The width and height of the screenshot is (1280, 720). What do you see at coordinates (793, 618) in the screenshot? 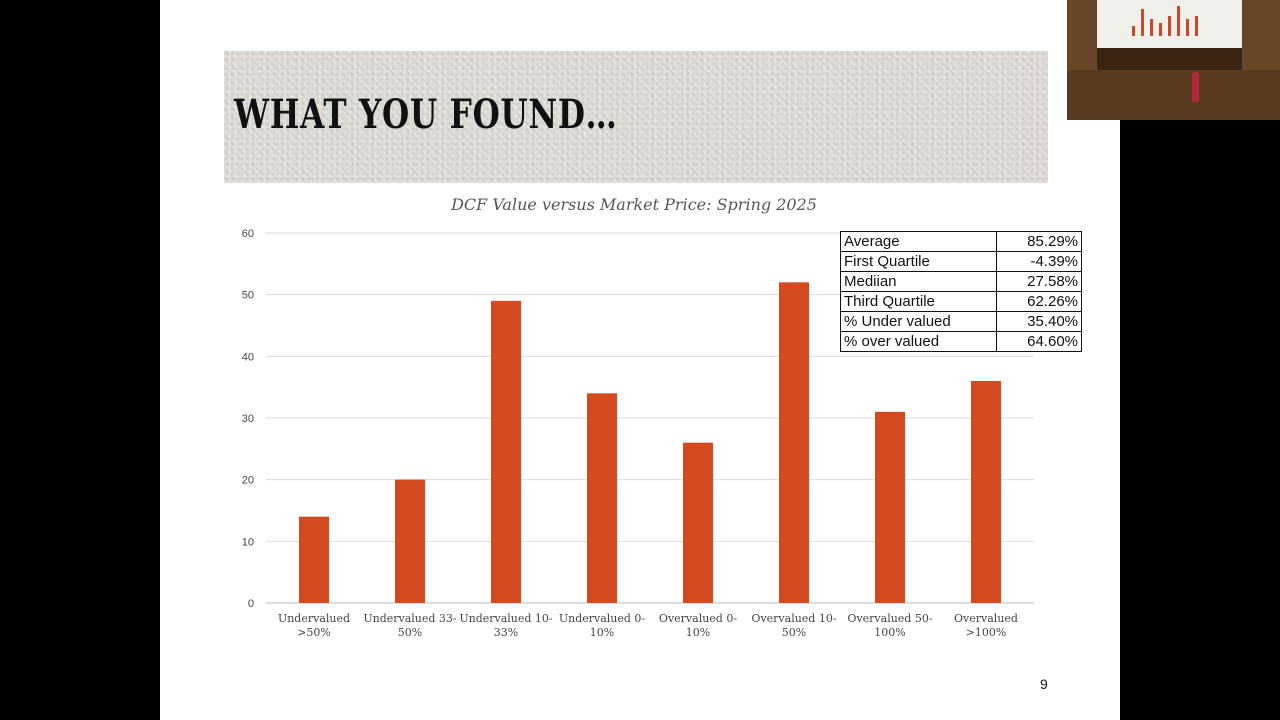
I see `x-tick-label: Overvalued 10-` at bounding box center [793, 618].